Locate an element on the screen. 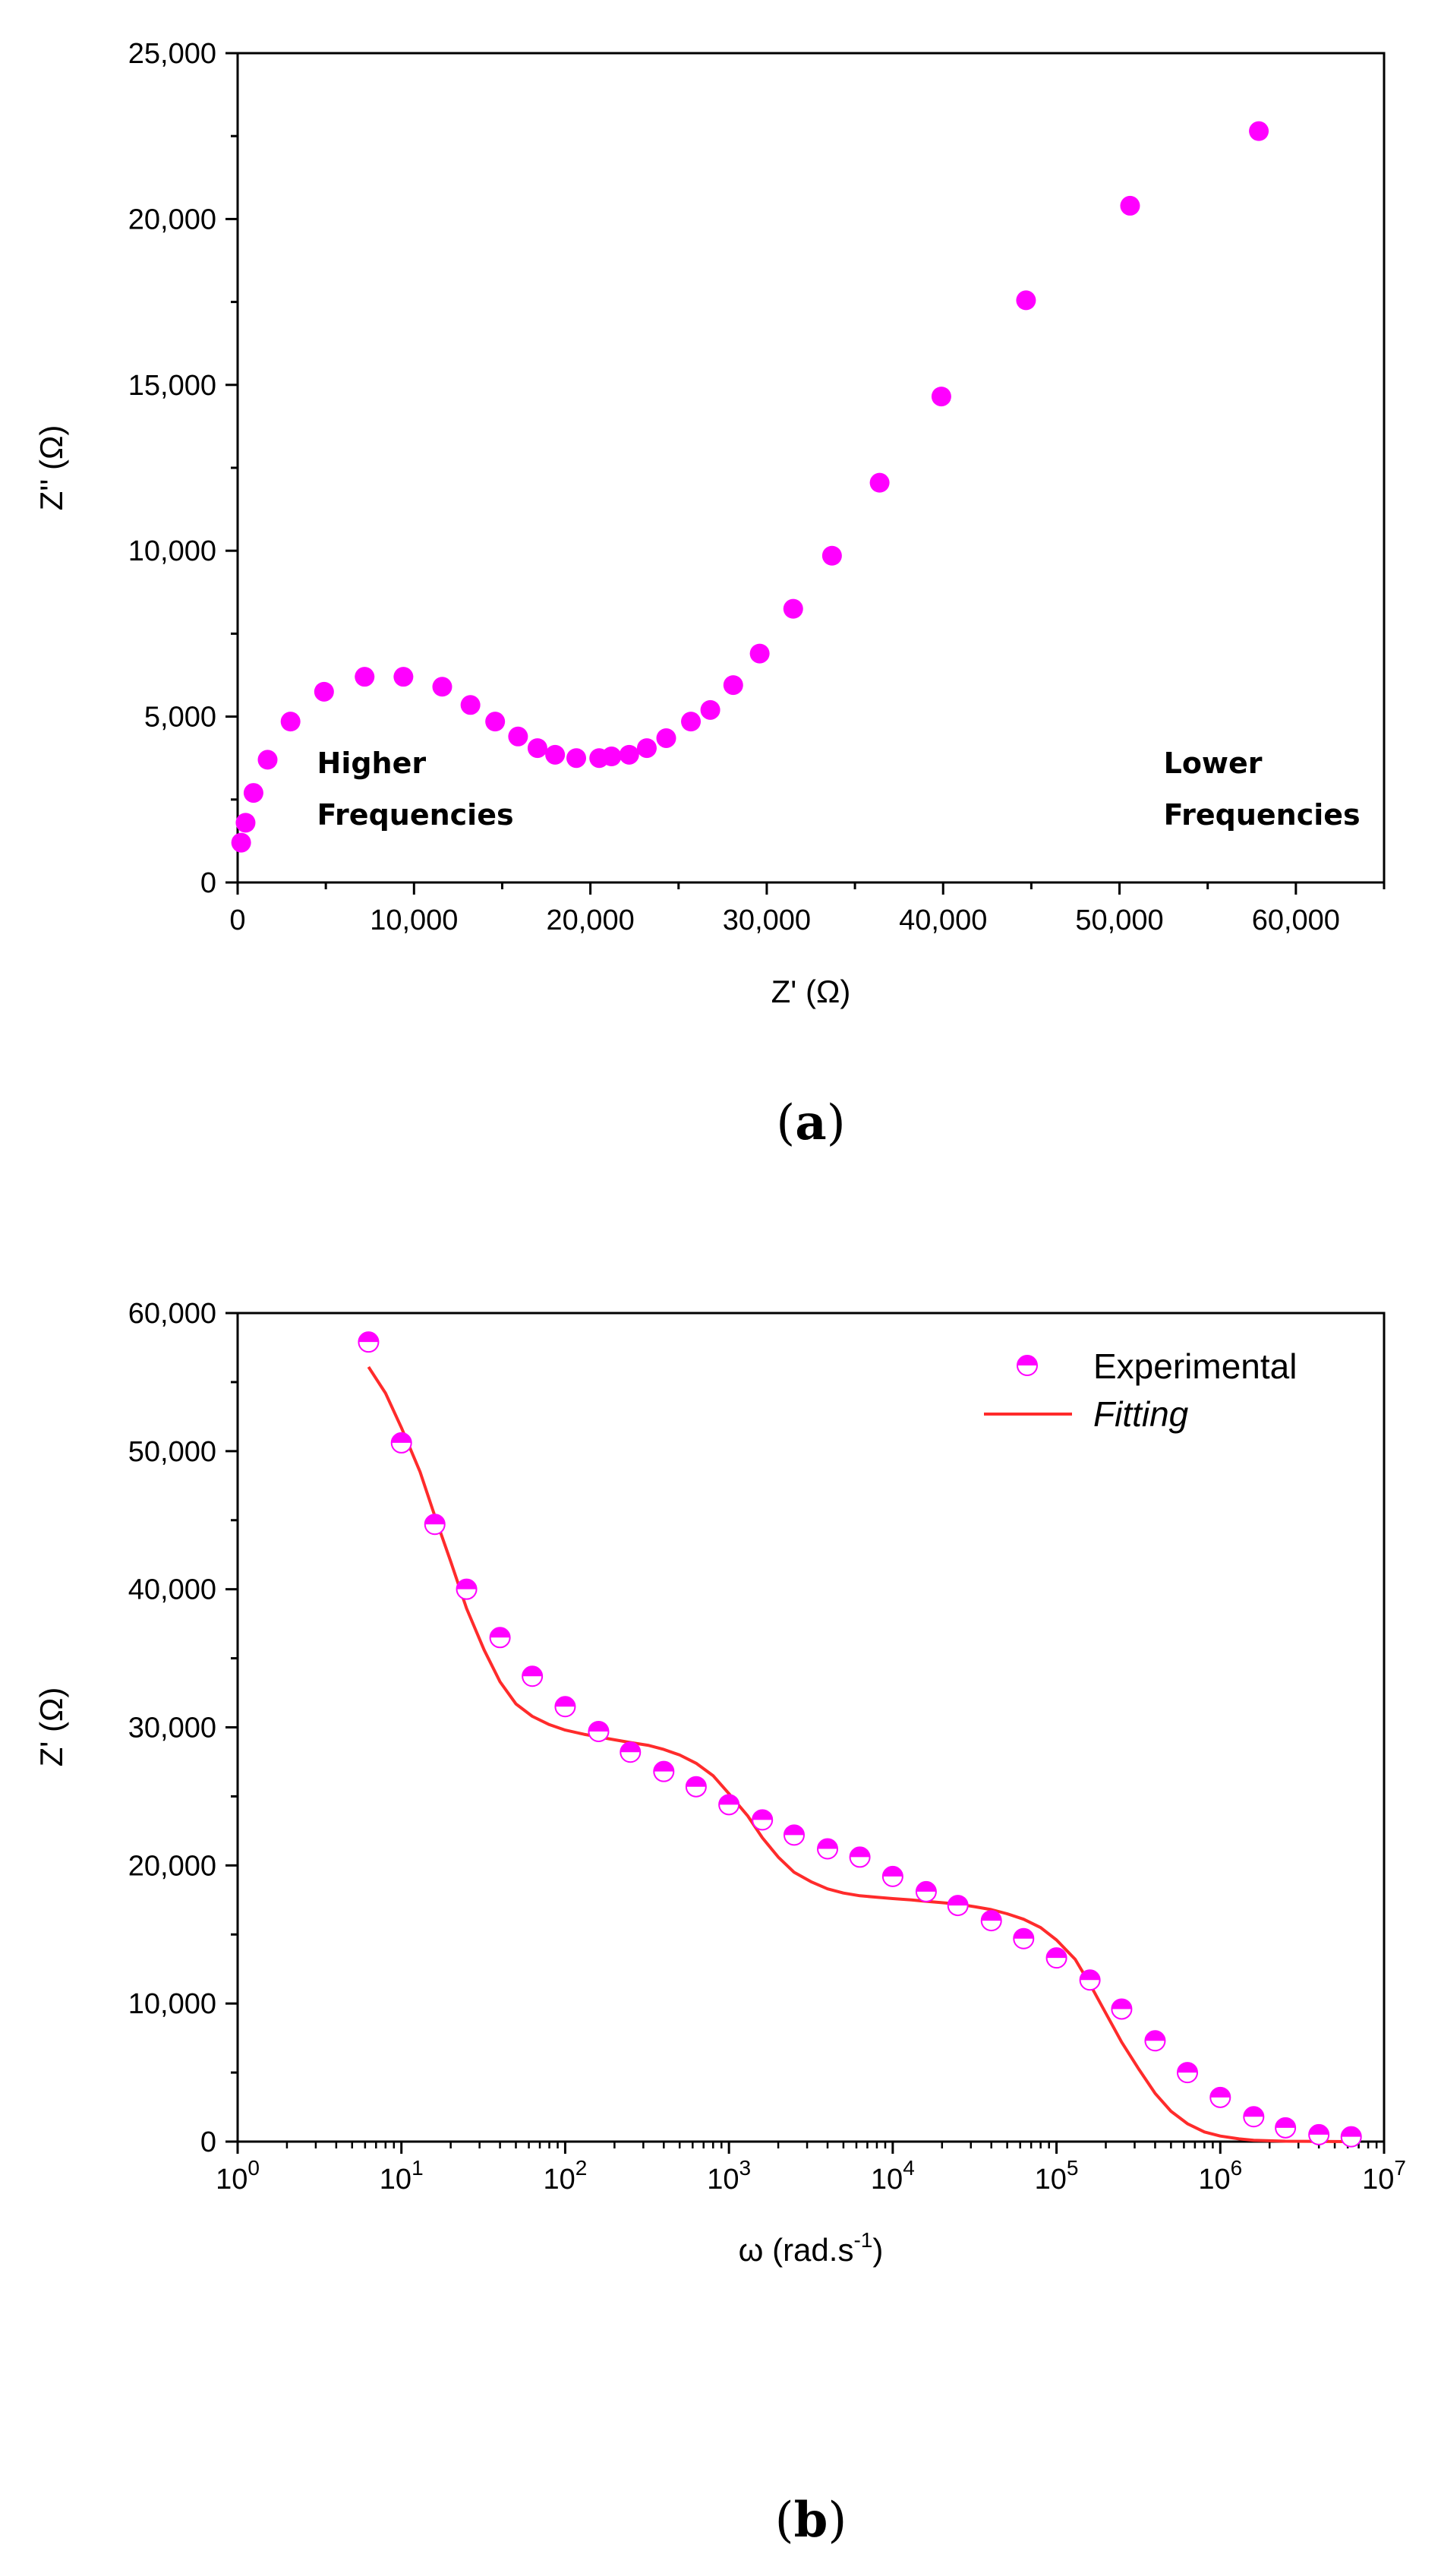 The width and height of the screenshot is (1441, 2576). x-tick-label: 10⁵ is located at coordinates (1057, 2176).